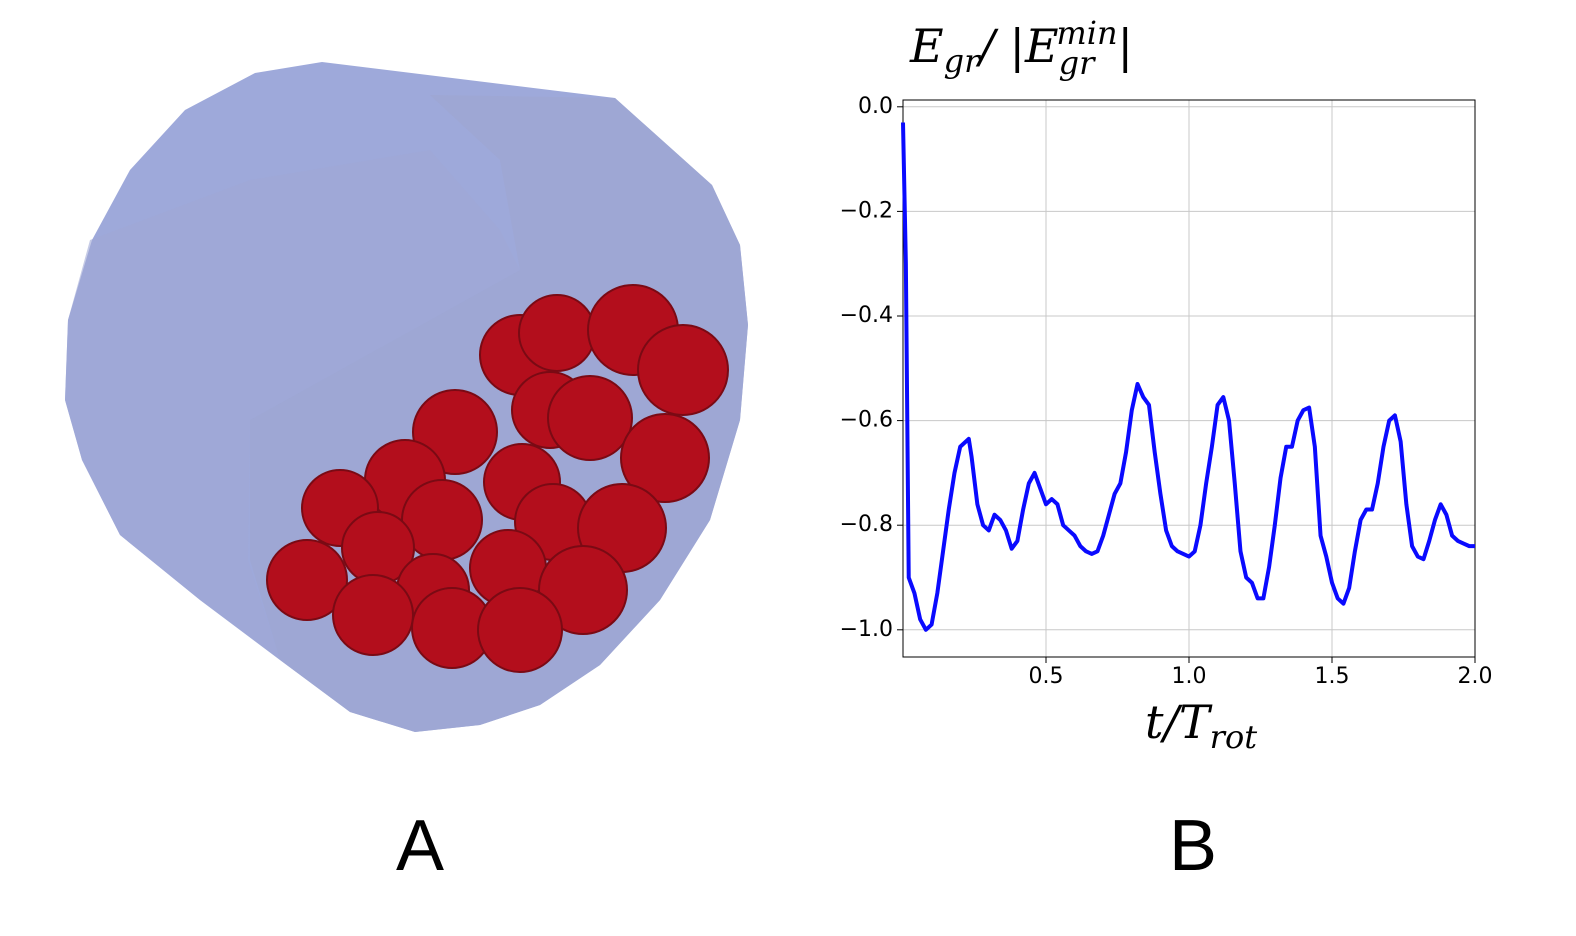 The image size is (1576, 936). I want to click on x-tick-label: 2.0, so click(1475, 676).